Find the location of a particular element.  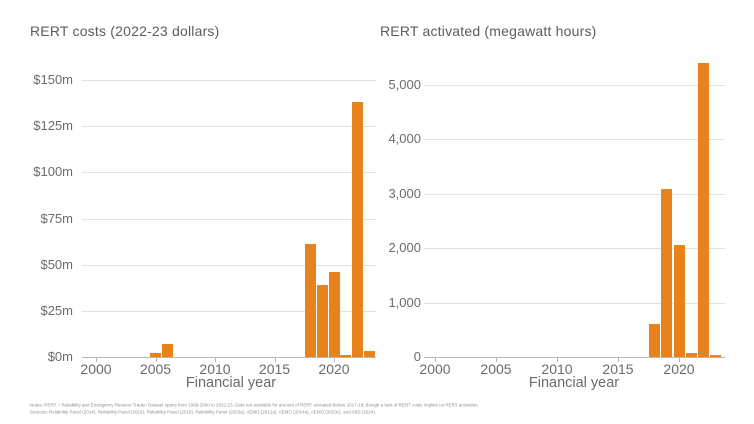

y-tick-label: $75m is located at coordinates (56, 218).